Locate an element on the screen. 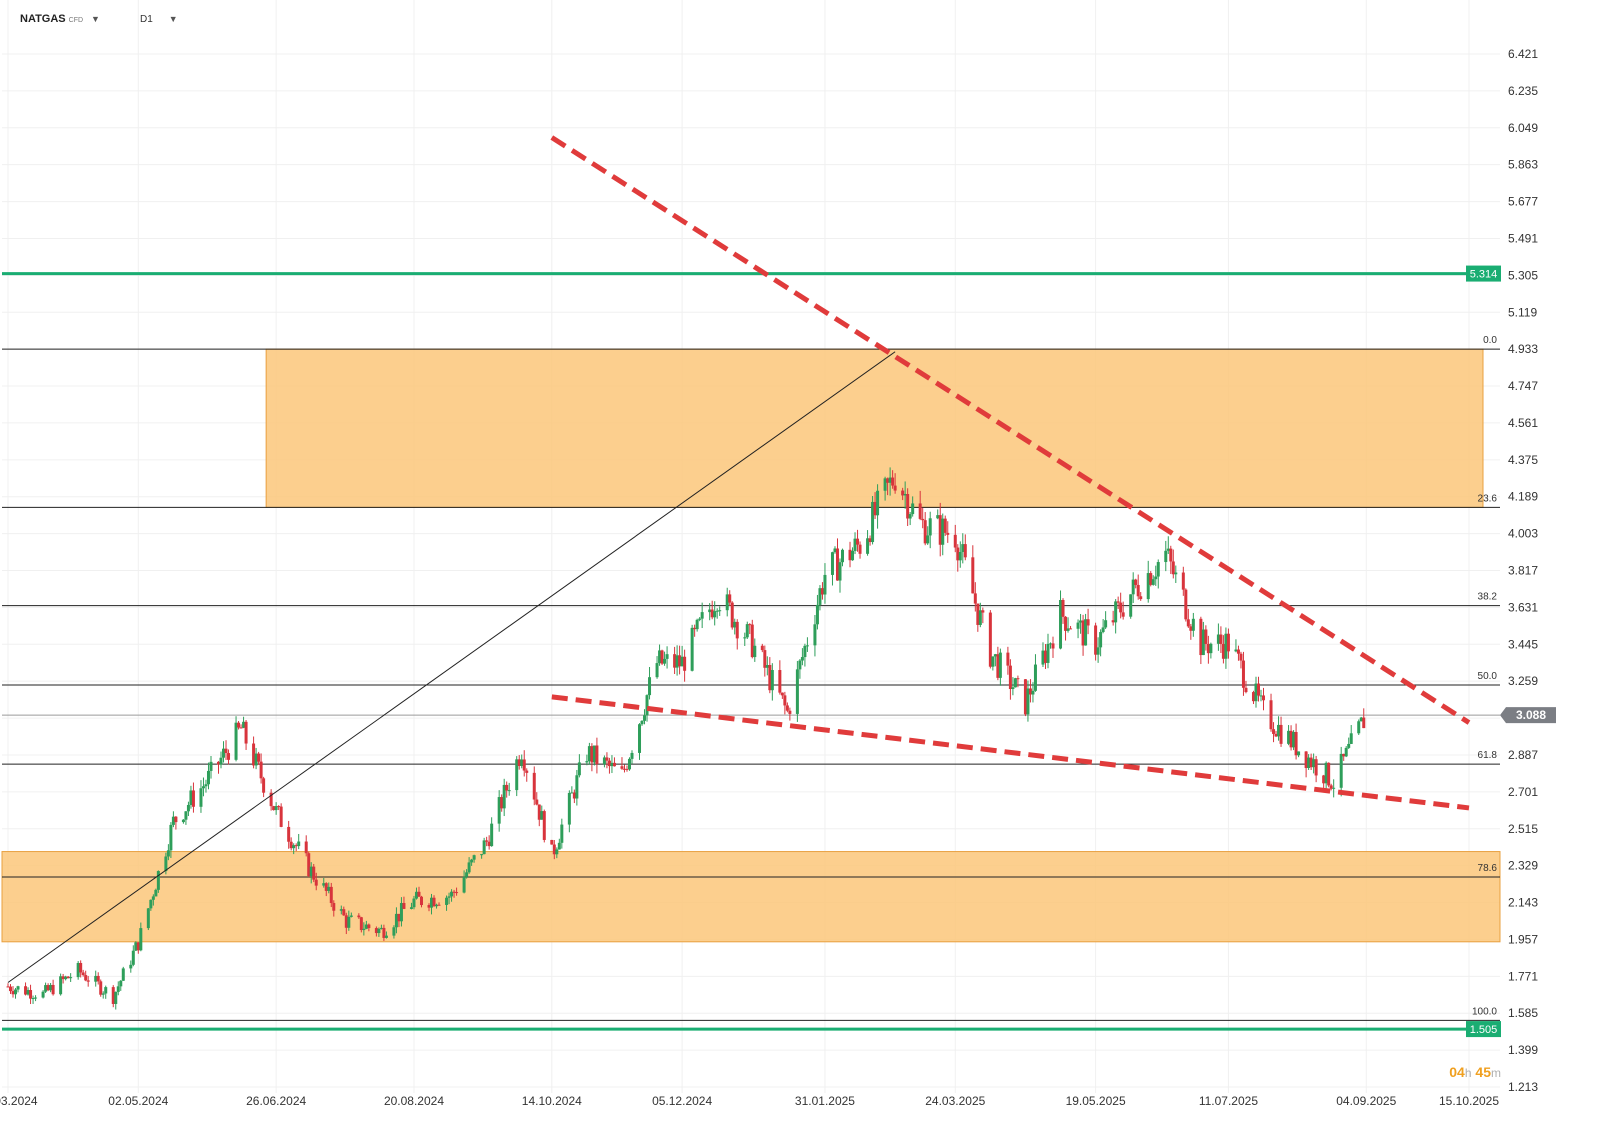 The height and width of the screenshot is (1144, 1599). y-tick-label: 6.421 is located at coordinates (1523, 54).